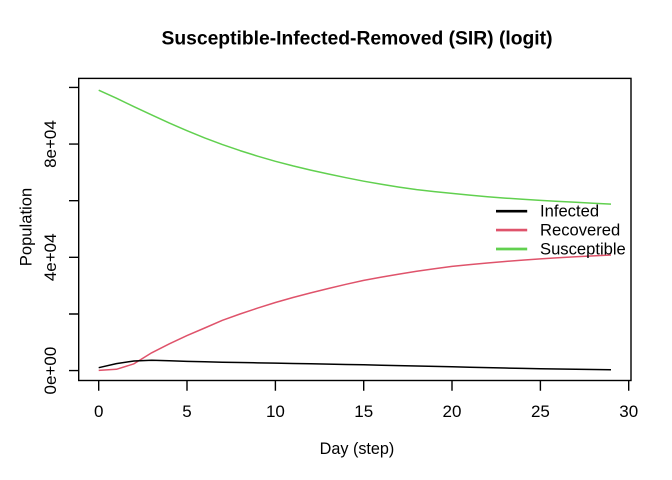 The height and width of the screenshot is (480, 672). Describe the element at coordinates (98, 411) in the screenshot. I see `svg-text: 0` at that location.